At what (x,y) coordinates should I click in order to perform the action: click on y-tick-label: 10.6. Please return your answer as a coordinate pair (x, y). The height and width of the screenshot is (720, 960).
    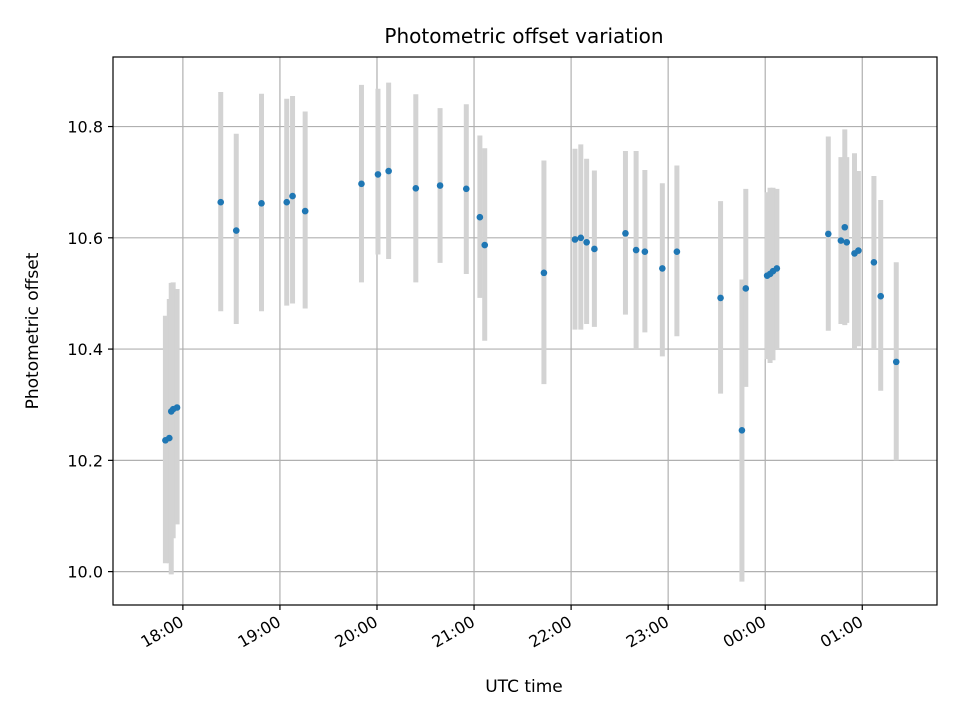
    Looking at the image, I should click on (85, 238).